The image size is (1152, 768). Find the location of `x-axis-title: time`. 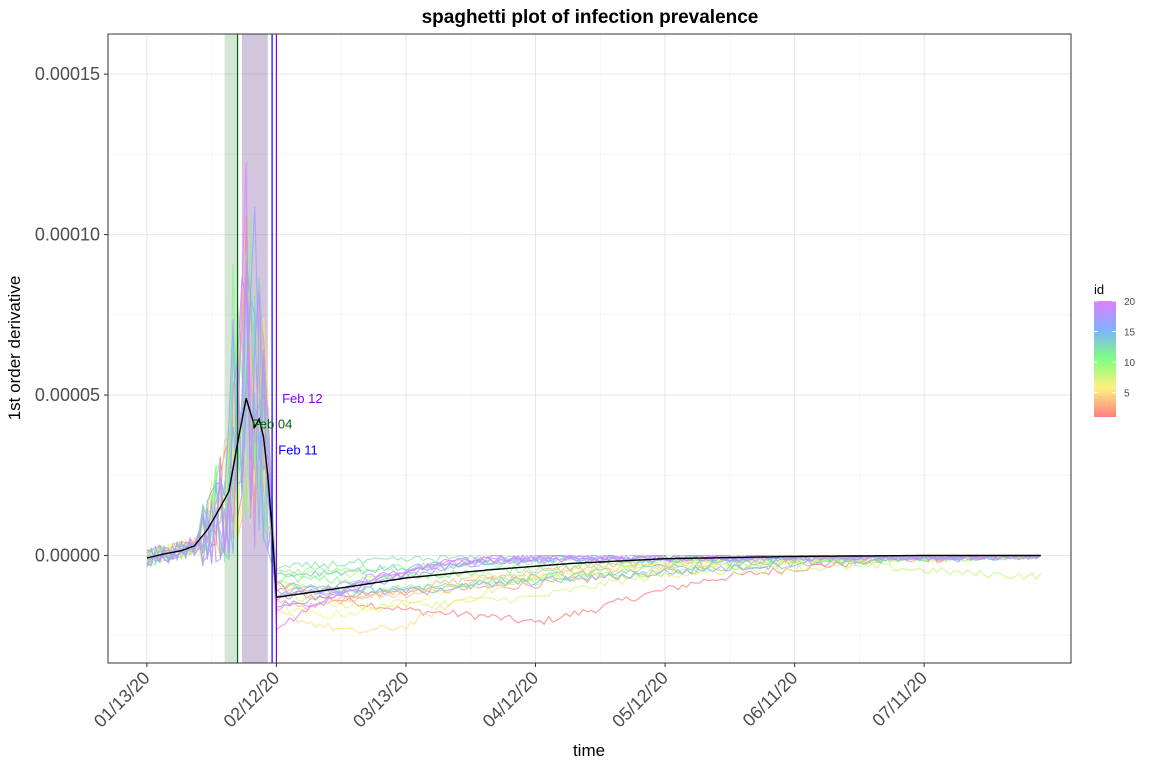

x-axis-title: time is located at coordinates (589, 750).